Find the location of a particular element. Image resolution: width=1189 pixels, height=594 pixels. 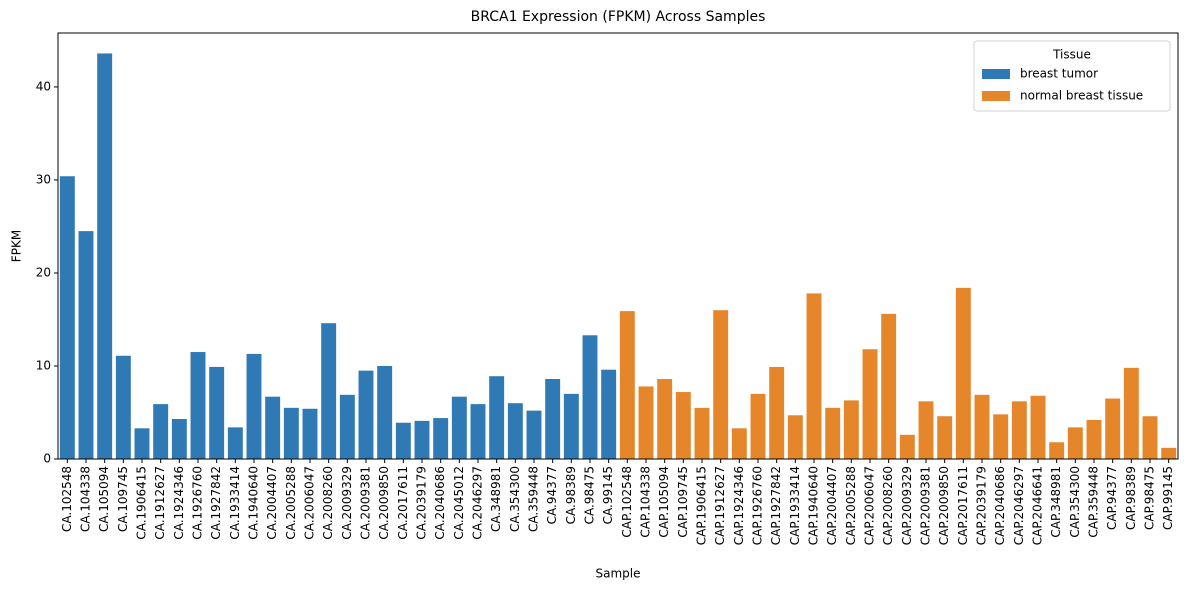

x-tick-label: CA.2017611 is located at coordinates (403, 503).